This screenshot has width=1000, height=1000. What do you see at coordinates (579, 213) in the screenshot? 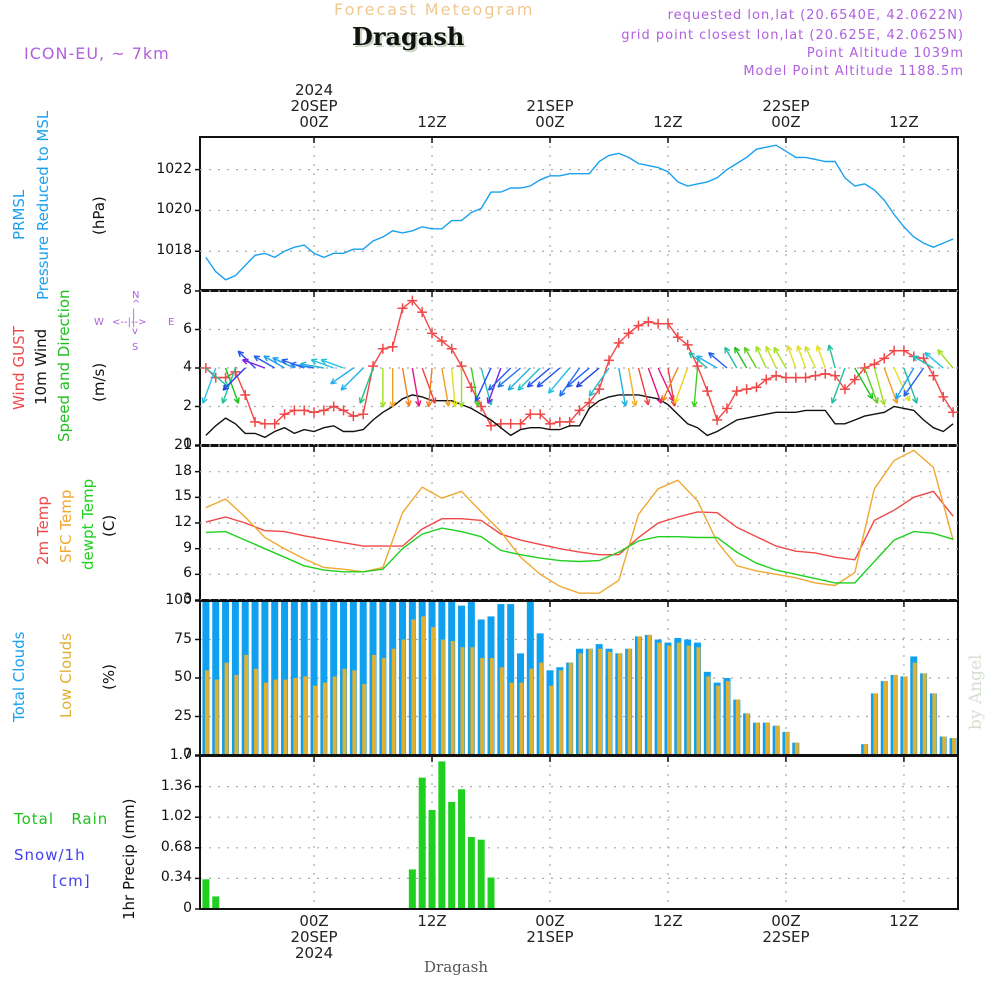
I see `pressure-frame` at bounding box center [579, 213].